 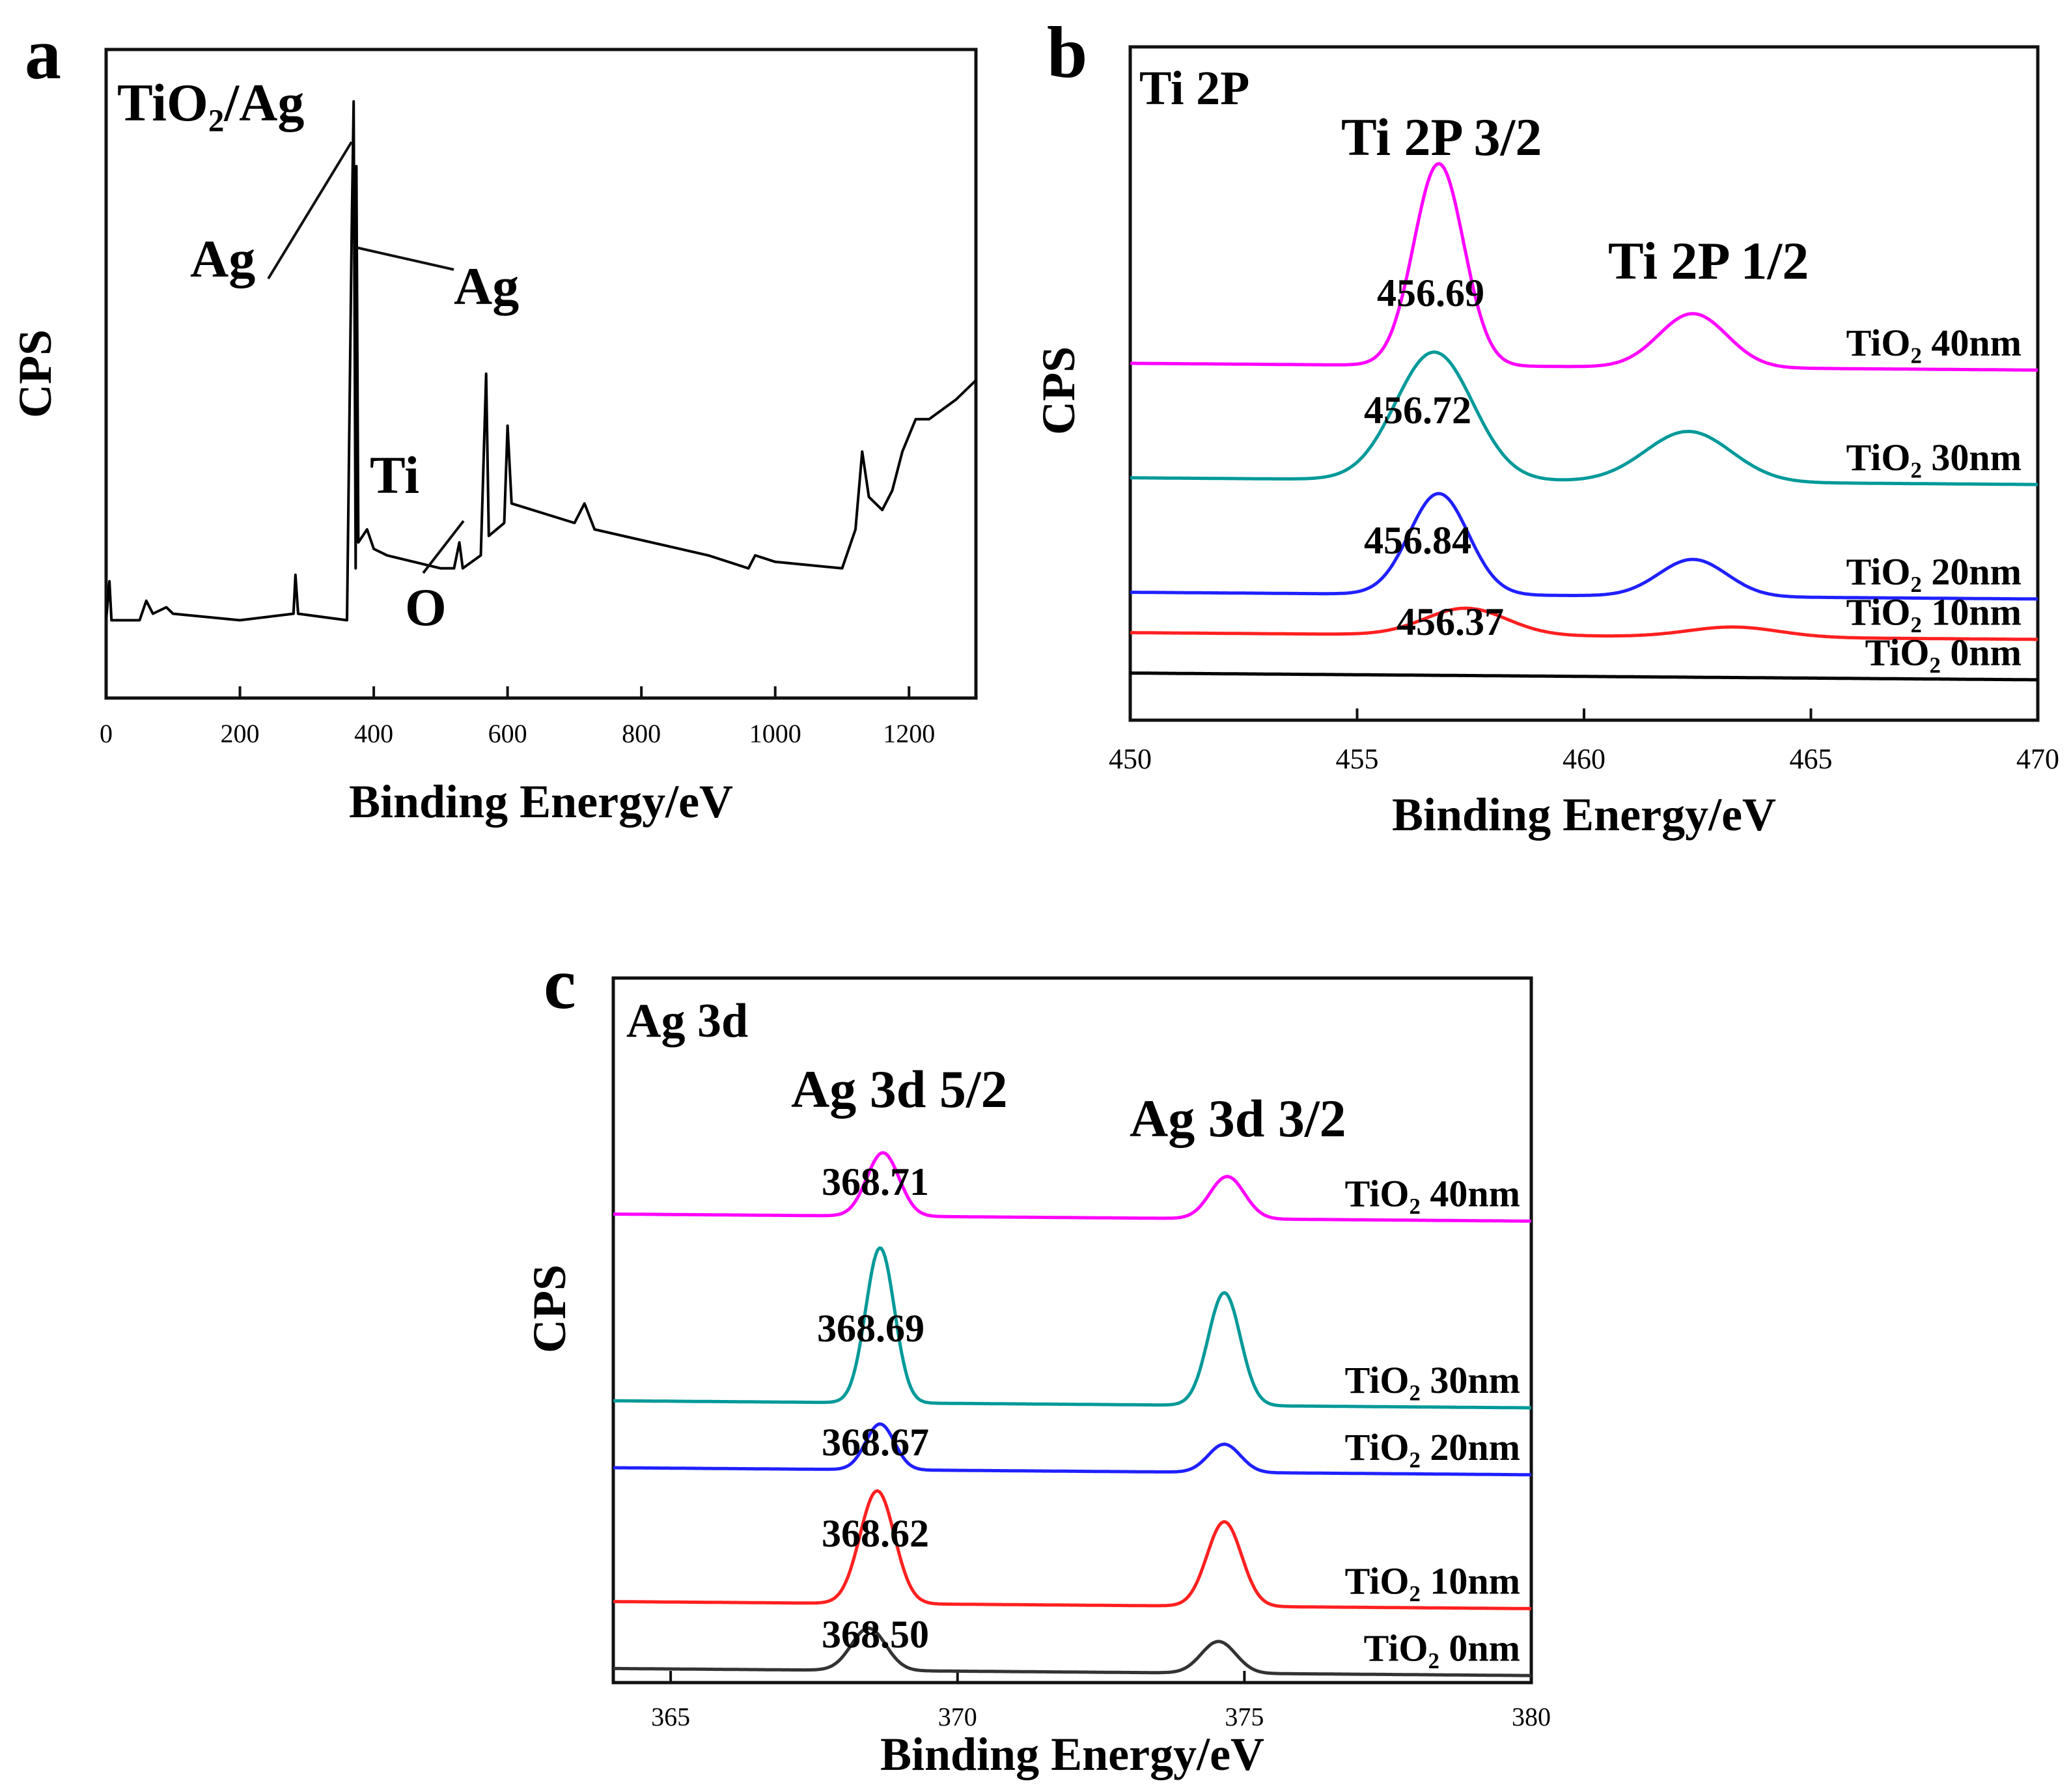 What do you see at coordinates (875, 1182) in the screenshot?
I see `peak-value-label: 368.71` at bounding box center [875, 1182].